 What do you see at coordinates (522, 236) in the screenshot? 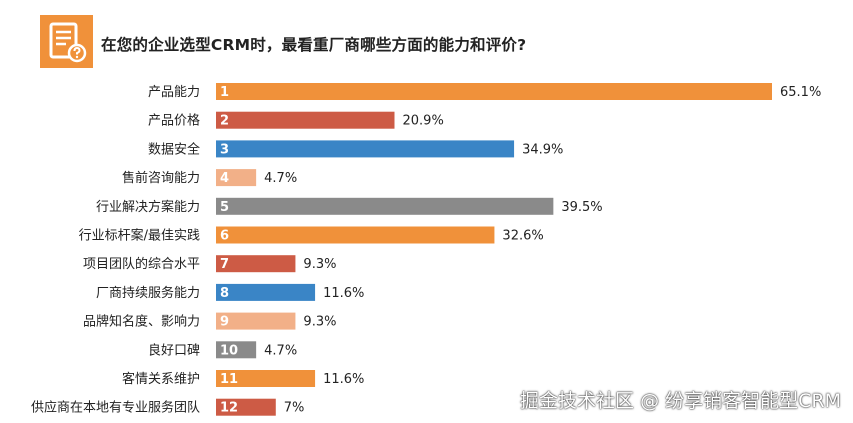
I see `value-label: 32.6%` at bounding box center [522, 236].